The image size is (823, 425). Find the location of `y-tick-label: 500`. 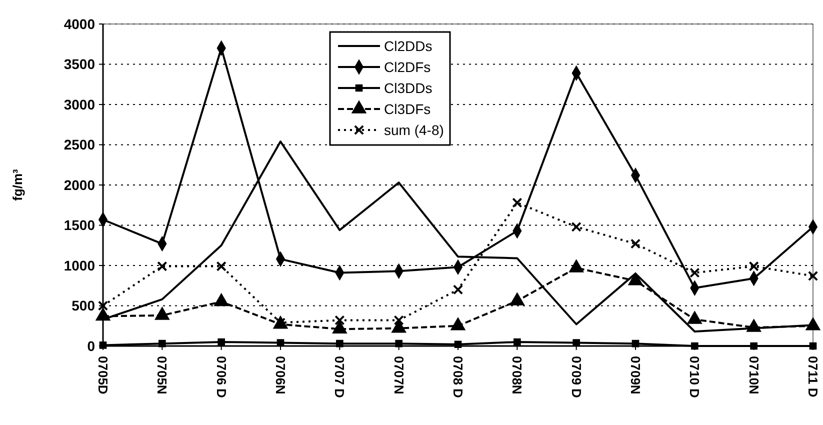

y-tick-label: 500 is located at coordinates (84, 306).